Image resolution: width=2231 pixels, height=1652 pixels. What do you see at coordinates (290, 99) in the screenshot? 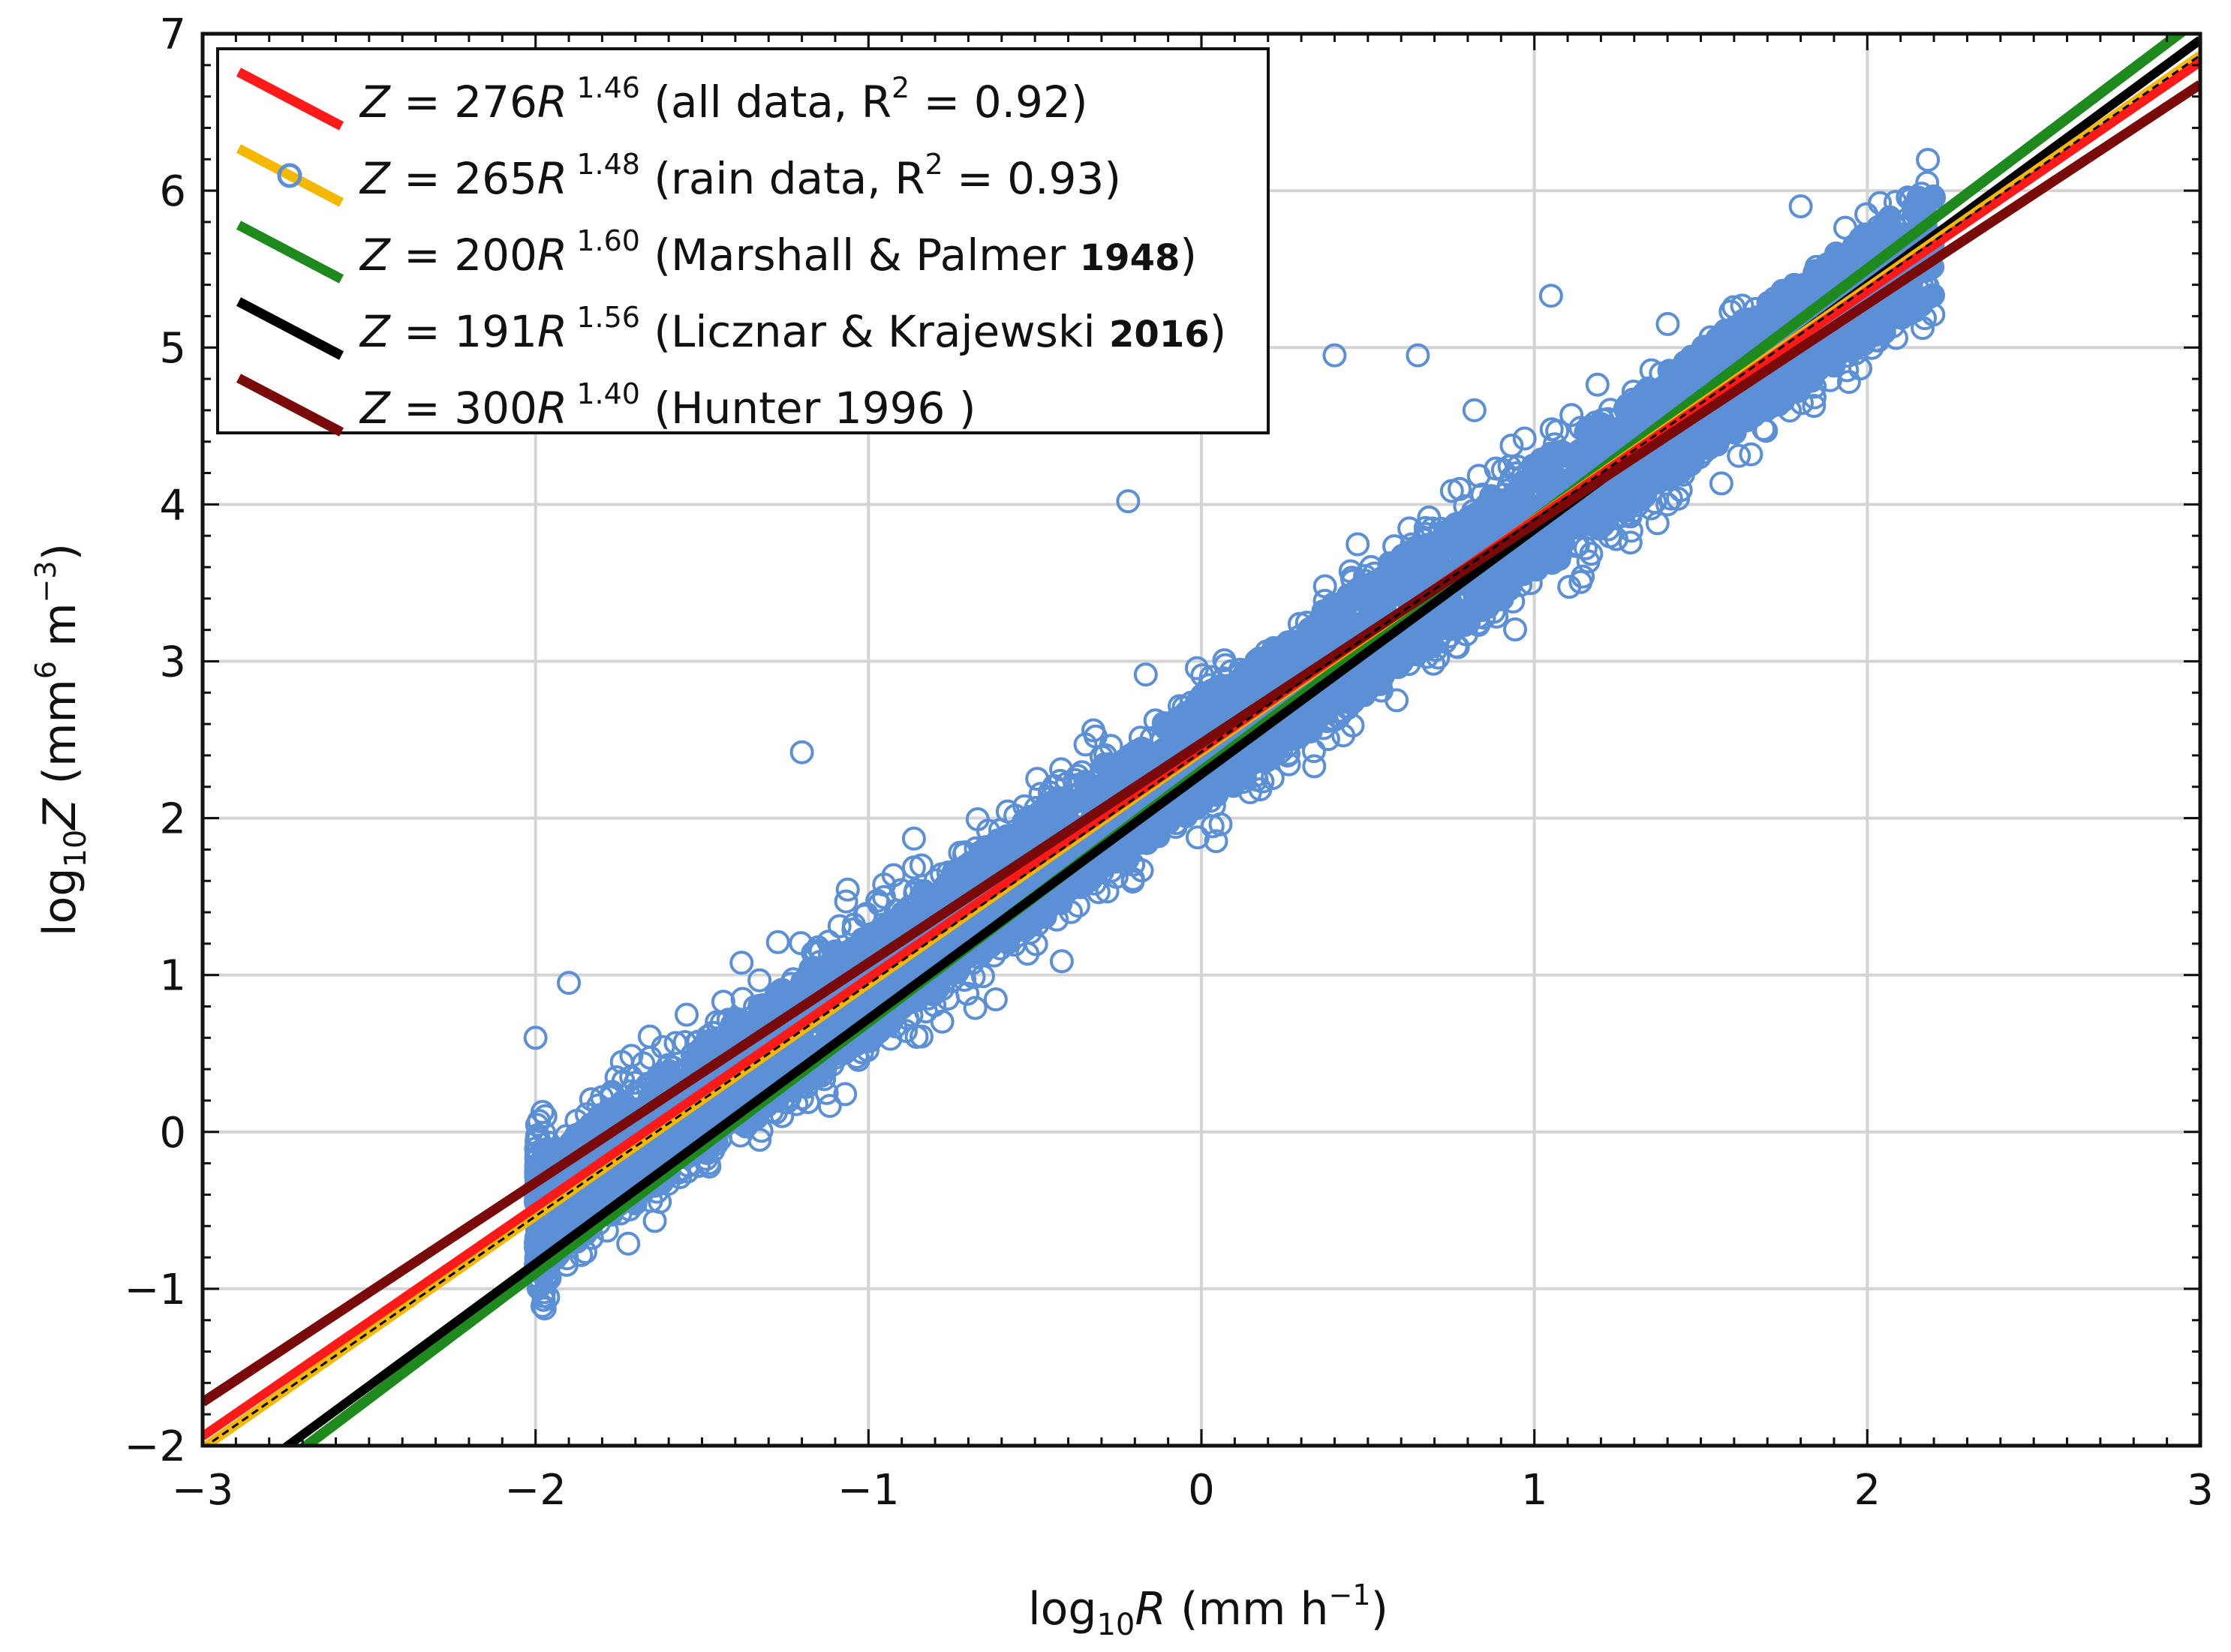
I see `legend-all-data-swatch` at bounding box center [290, 99].